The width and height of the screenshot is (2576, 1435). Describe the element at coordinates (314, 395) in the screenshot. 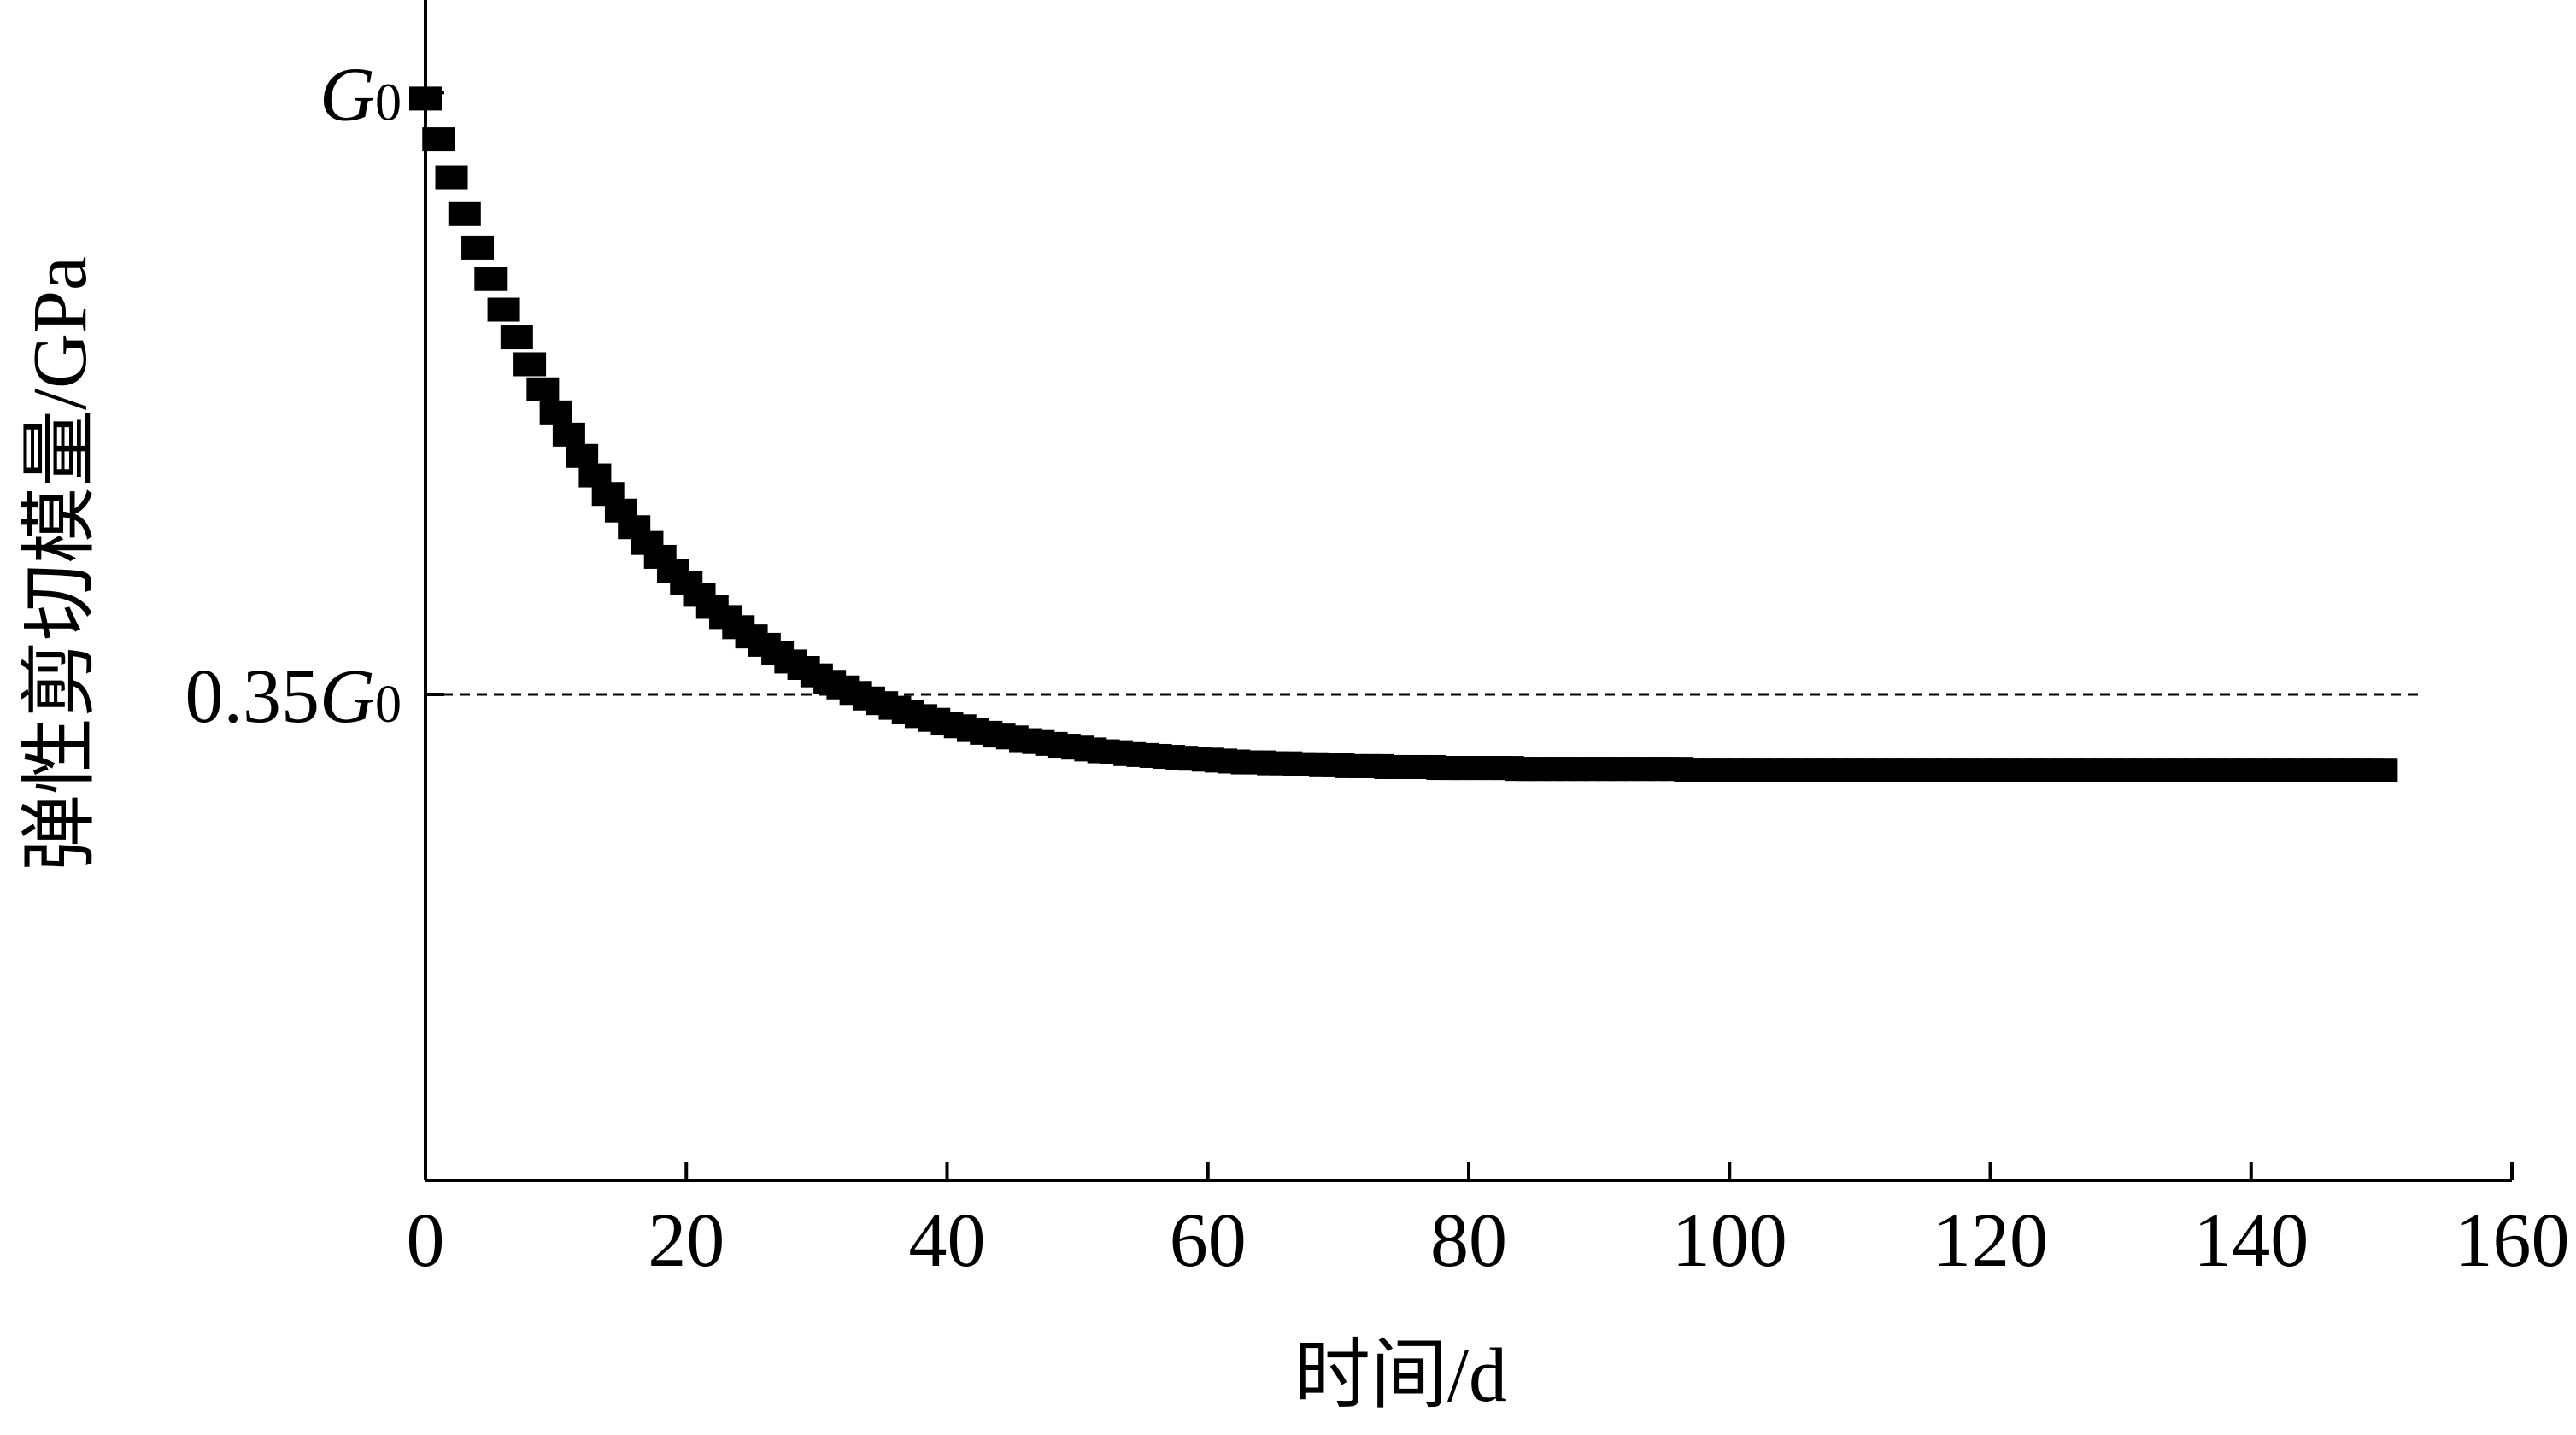

I see `y-ticks: G0 0.35G0` at that location.